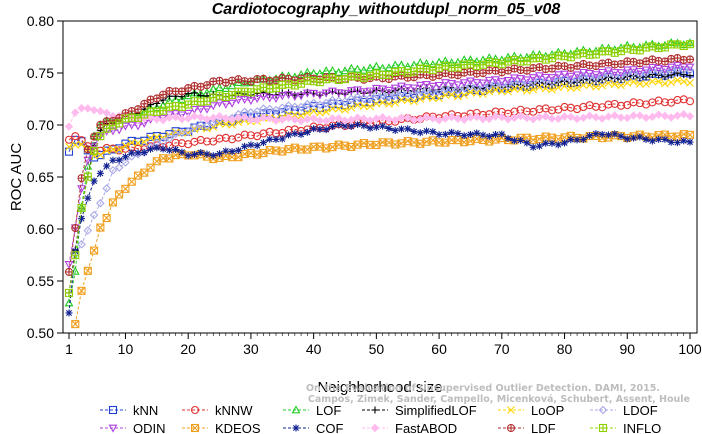 This screenshot has width=702, height=434. What do you see at coordinates (439, 349) in the screenshot?
I see `x-tick-label: 60` at bounding box center [439, 349].